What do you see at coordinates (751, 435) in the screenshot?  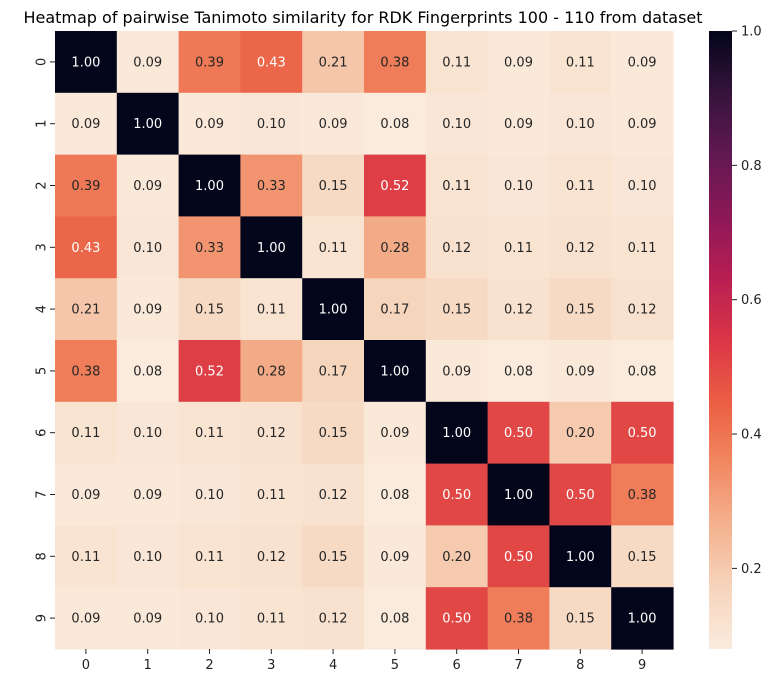 I see `colorbar-tick-label: 0.4` at bounding box center [751, 435].